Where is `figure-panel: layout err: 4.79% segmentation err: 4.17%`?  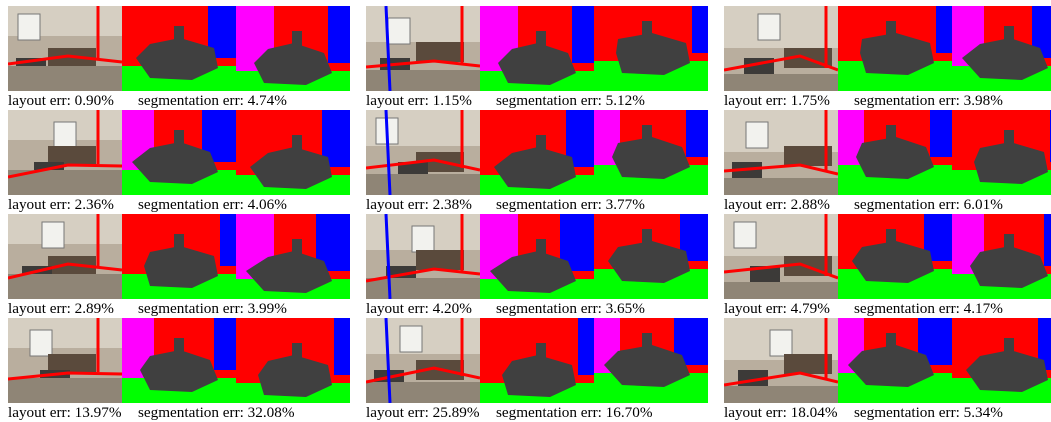 figure-panel: layout err: 4.79% segmentation err: 4.17% is located at coordinates (887, 266).